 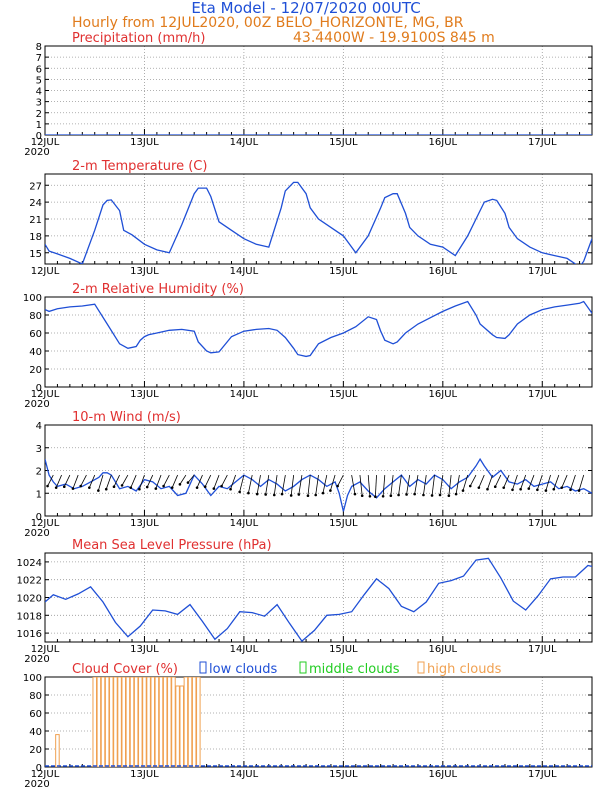 I want to click on y-tick-label: 18, so click(x=35, y=237).